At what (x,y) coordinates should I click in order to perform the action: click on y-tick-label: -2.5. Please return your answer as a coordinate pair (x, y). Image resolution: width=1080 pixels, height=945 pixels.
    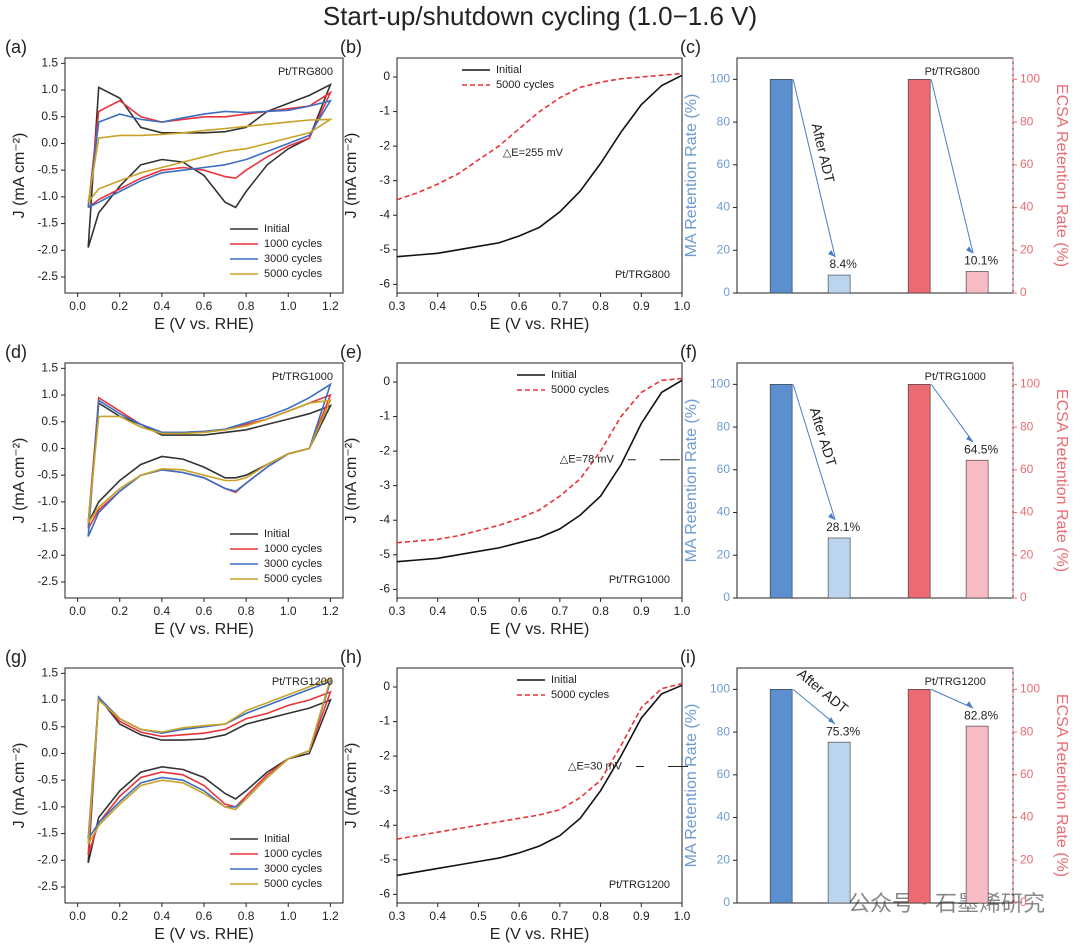
    Looking at the image, I should click on (47, 886).